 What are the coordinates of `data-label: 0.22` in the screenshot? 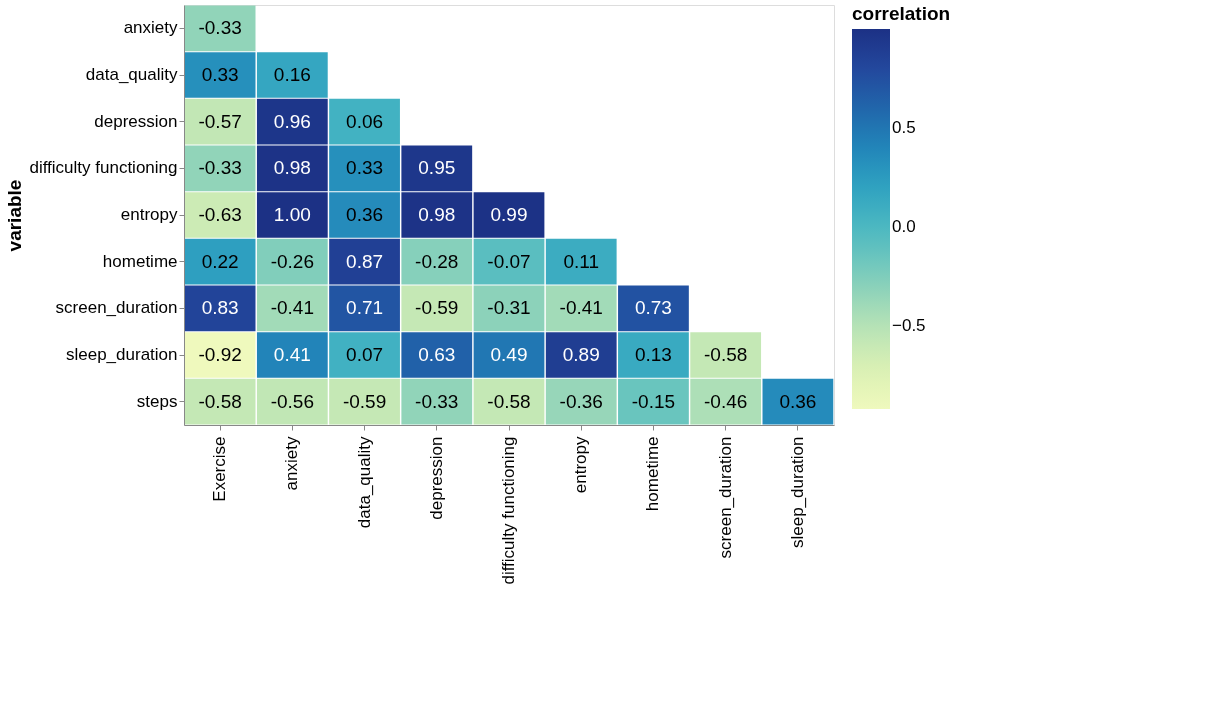 It's located at (220, 261).